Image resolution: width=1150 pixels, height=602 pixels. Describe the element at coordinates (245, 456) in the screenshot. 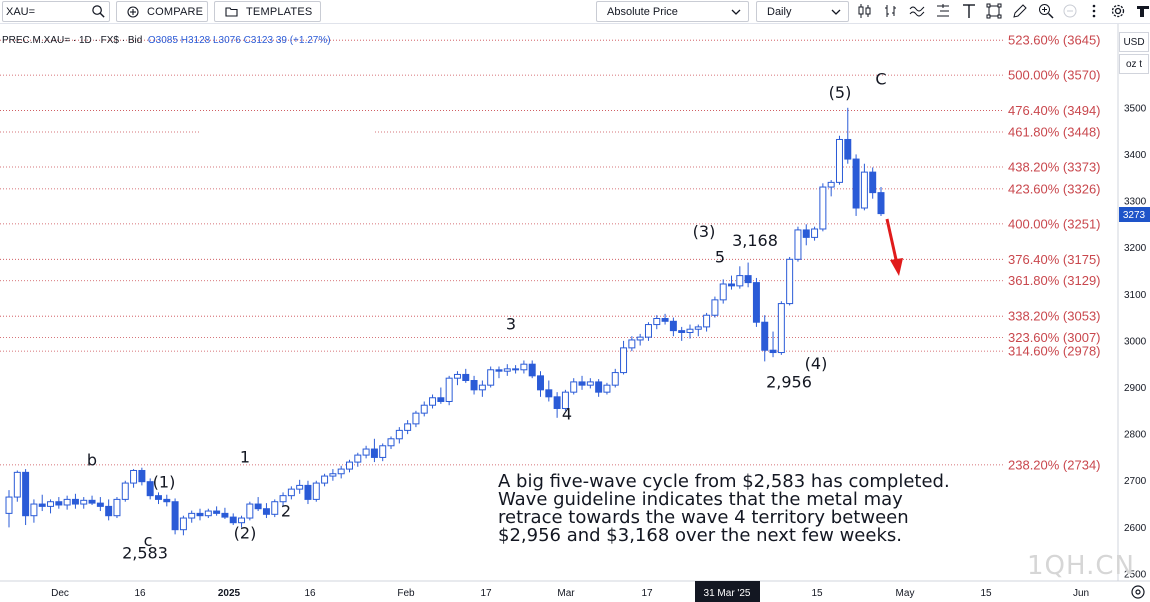

I see `wave-label: 1` at that location.